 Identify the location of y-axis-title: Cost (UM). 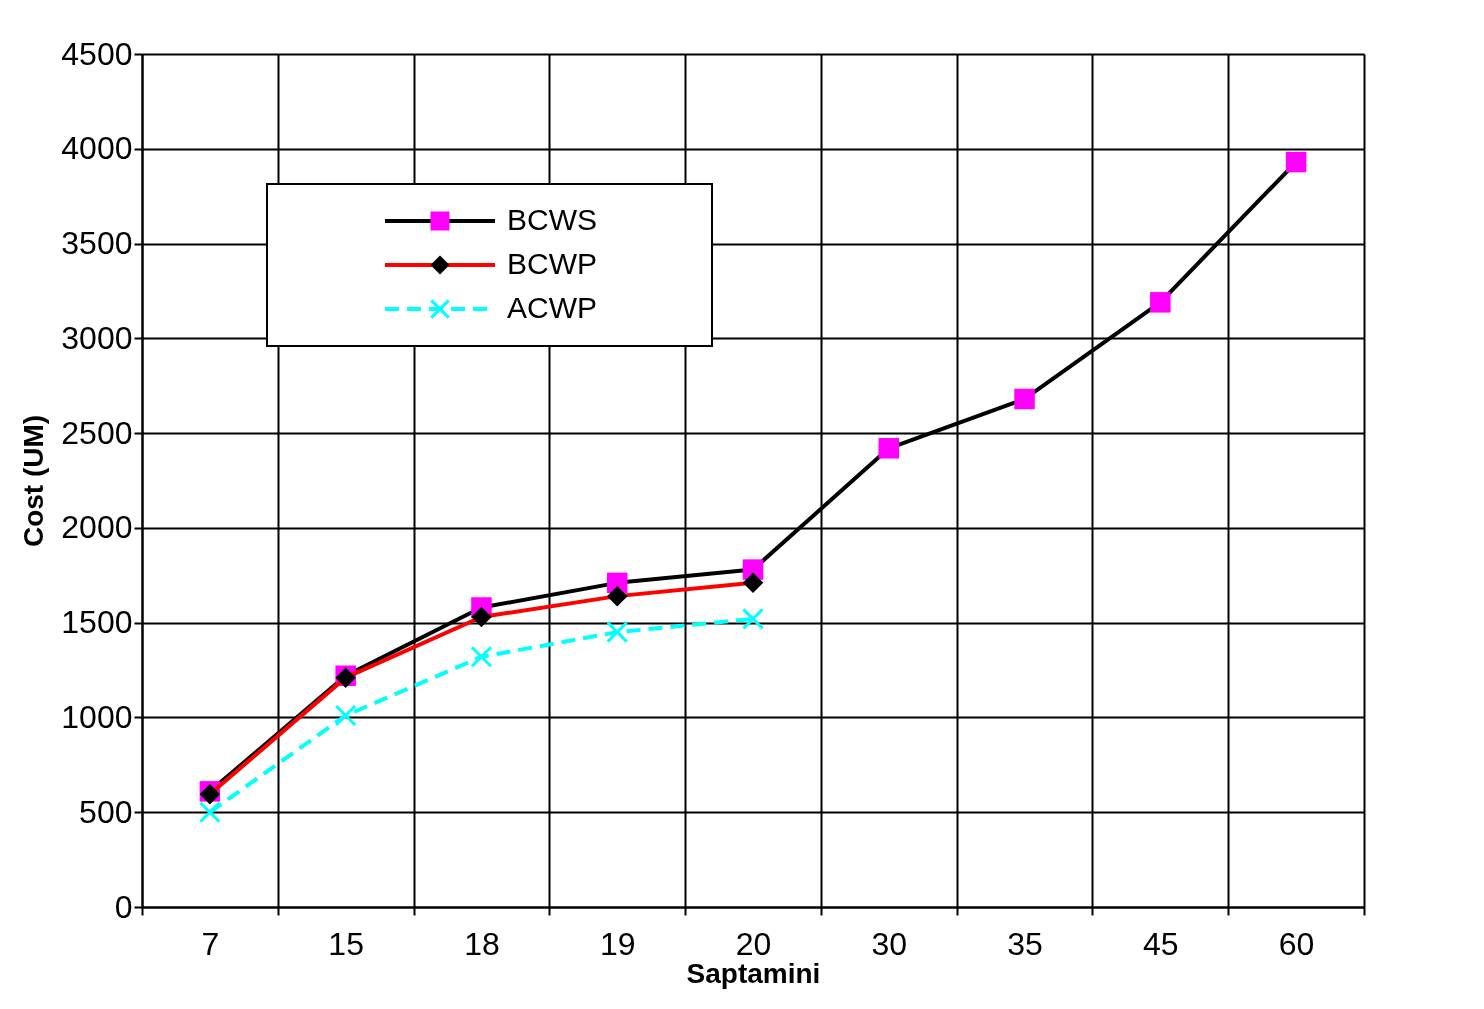
(34, 481).